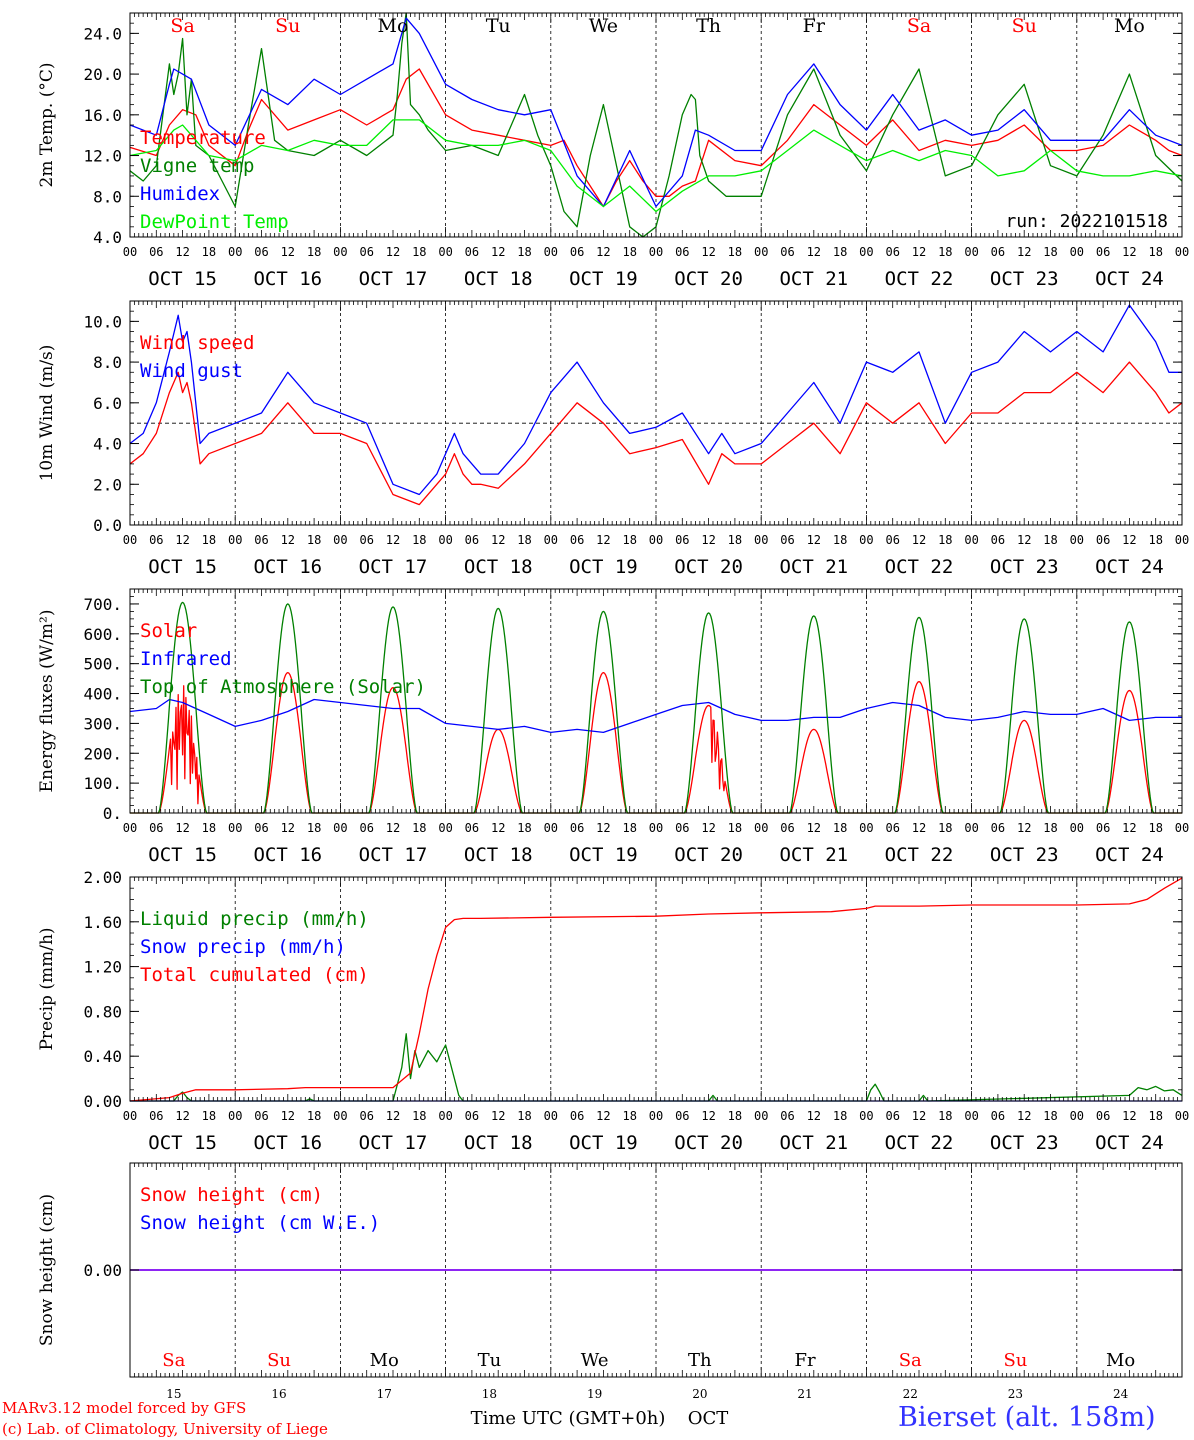  I want to click on day-number-label: 21, so click(804, 1394).